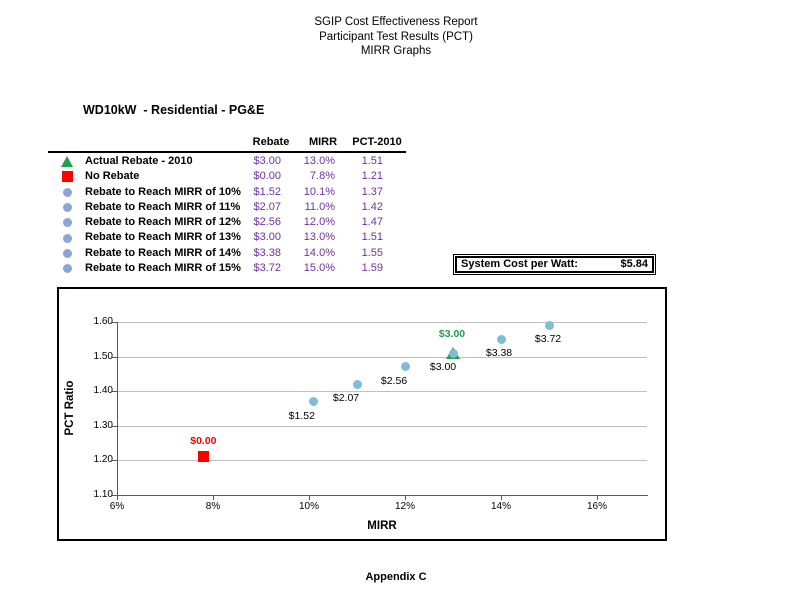 This screenshot has width=792, height=612. I want to click on row-label: Rebate to Reach MIRR of 10%, so click(163, 191).